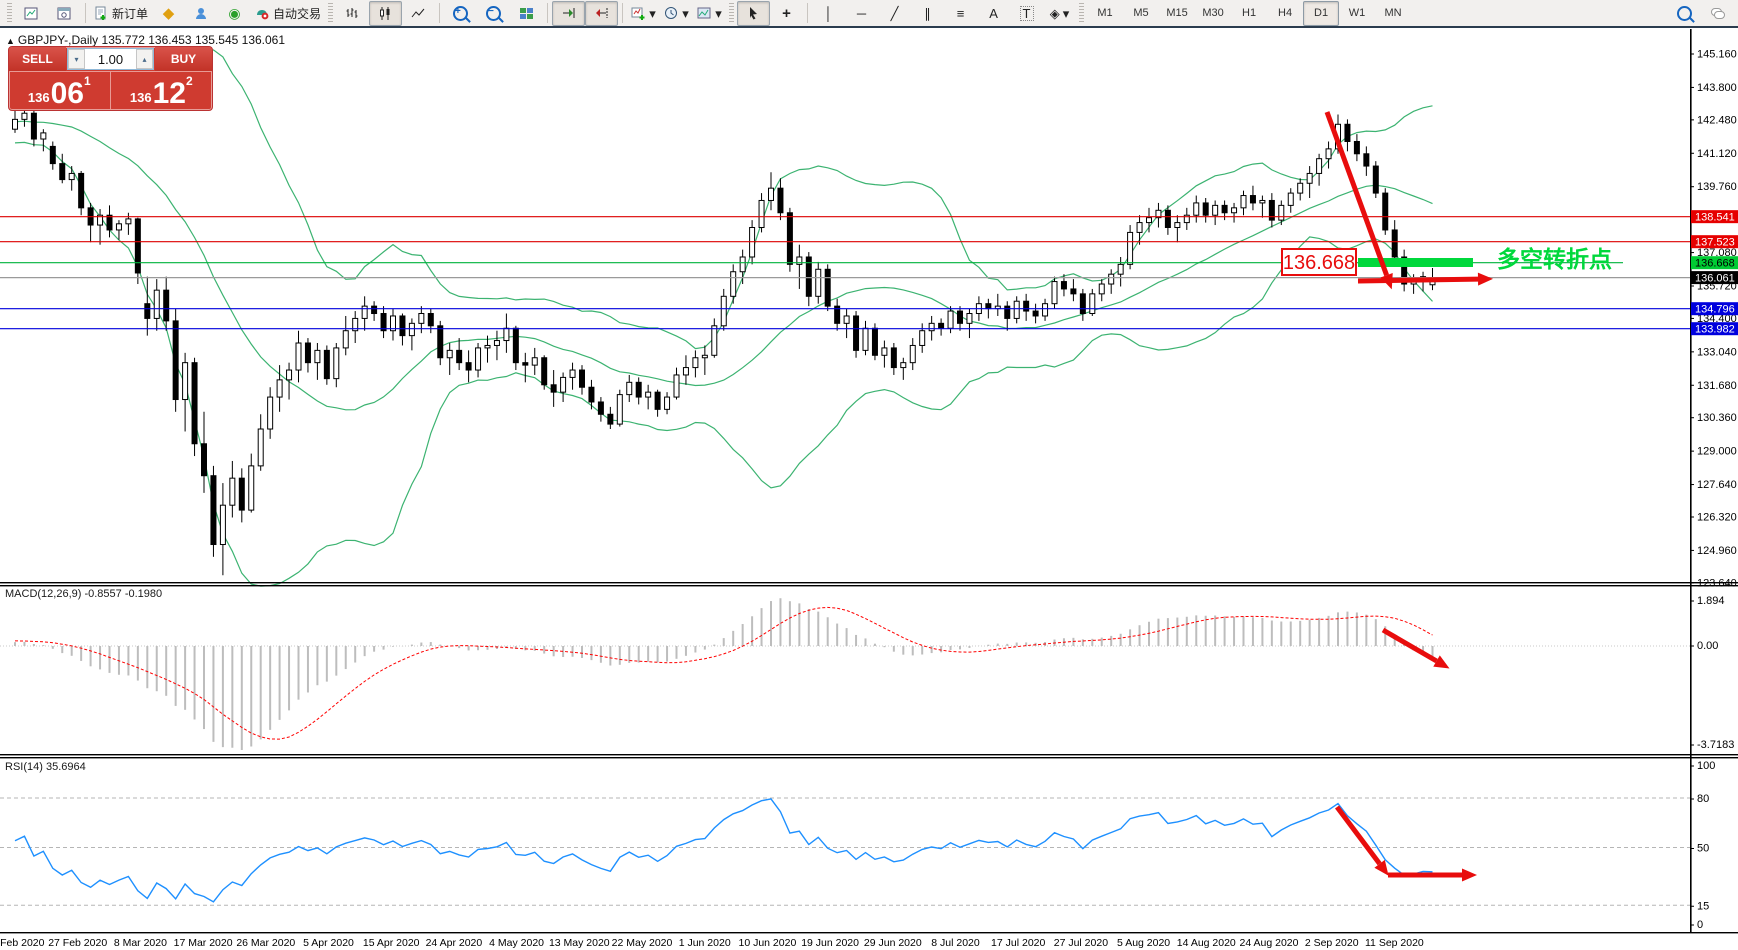  Describe the element at coordinates (288, 13) in the screenshot. I see `auto-trading-button: 自动交易` at that location.